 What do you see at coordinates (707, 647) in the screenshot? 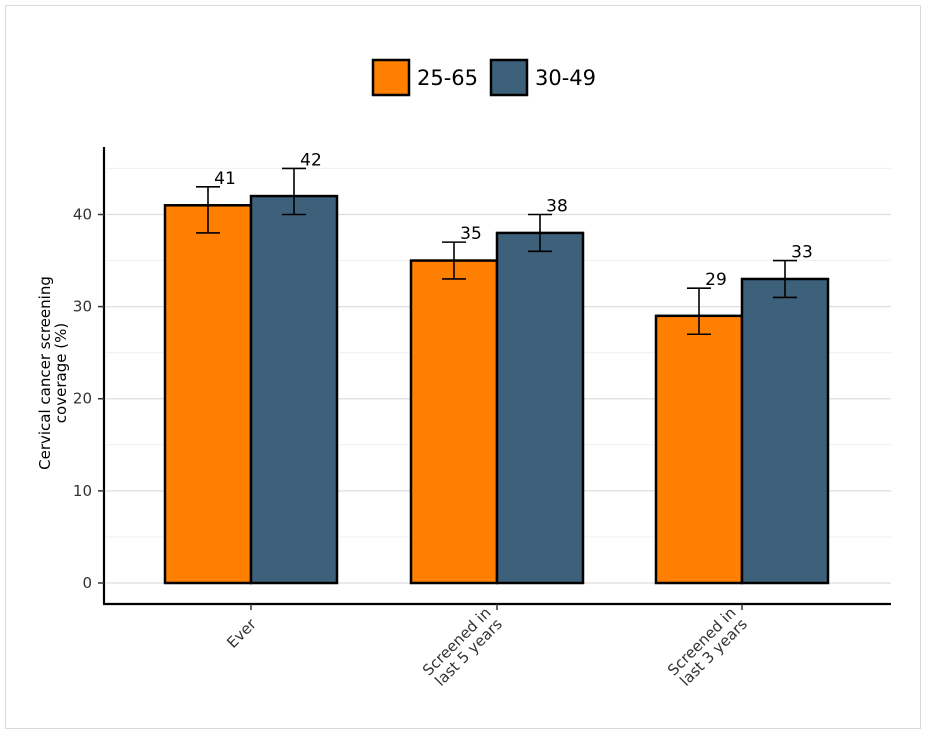
I see `x-tick-label: Screened inlast 3 years` at bounding box center [707, 647].